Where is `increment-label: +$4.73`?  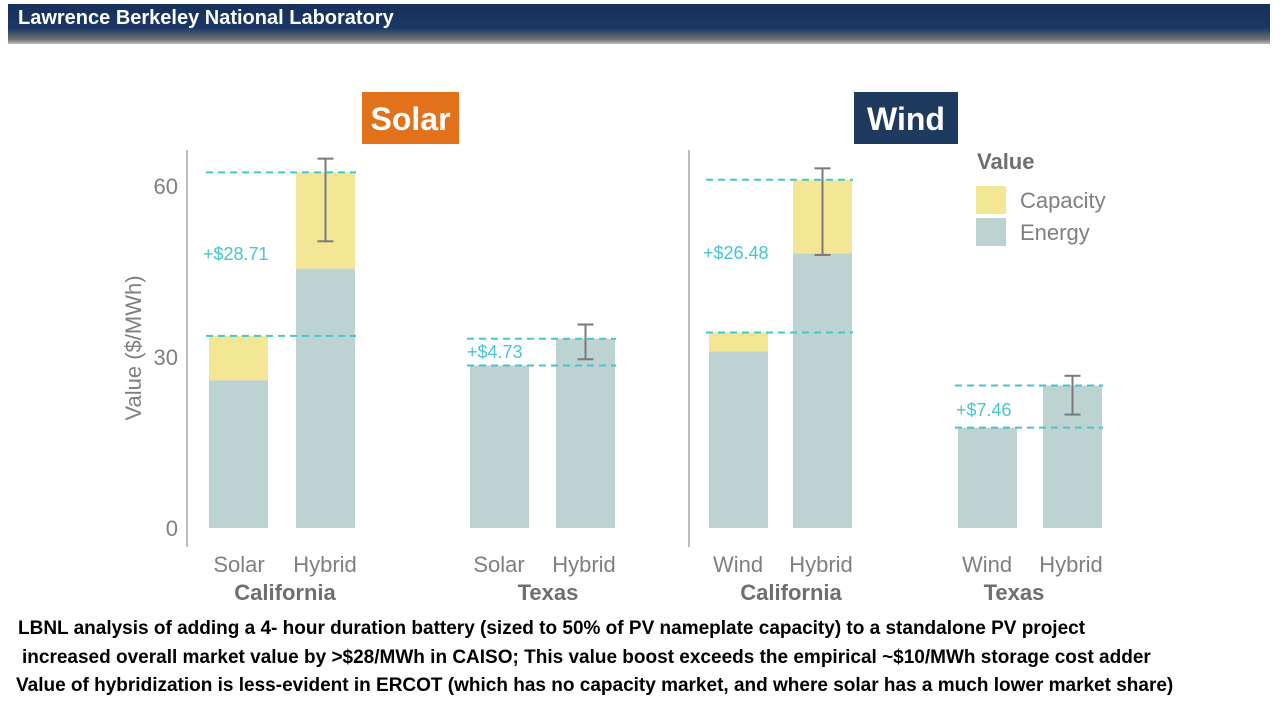
increment-label: +$4.73 is located at coordinates (495, 352).